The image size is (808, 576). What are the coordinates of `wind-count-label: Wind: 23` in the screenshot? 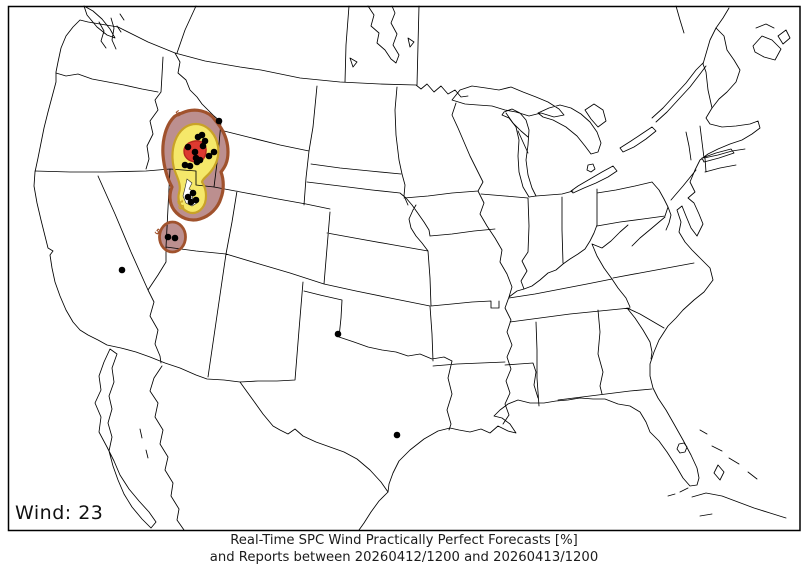 It's located at (59, 513).